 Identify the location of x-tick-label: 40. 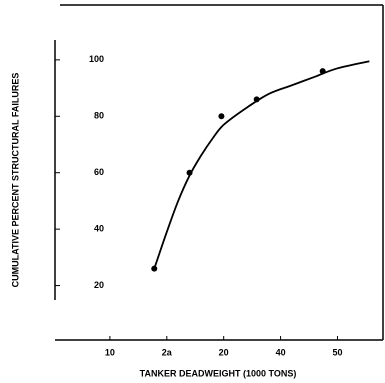
(281, 352).